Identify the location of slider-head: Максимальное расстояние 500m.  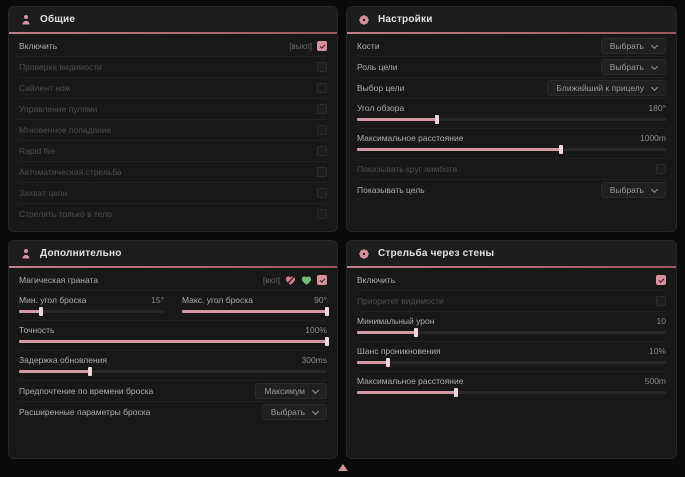
(511, 381).